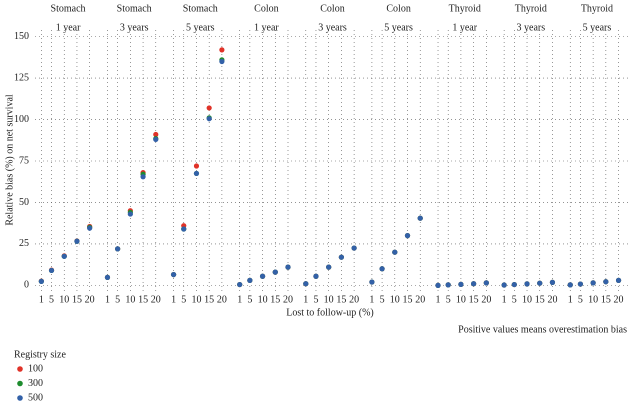 This screenshot has width=630, height=401. I want to click on y-tick-label: 25, so click(24, 243).